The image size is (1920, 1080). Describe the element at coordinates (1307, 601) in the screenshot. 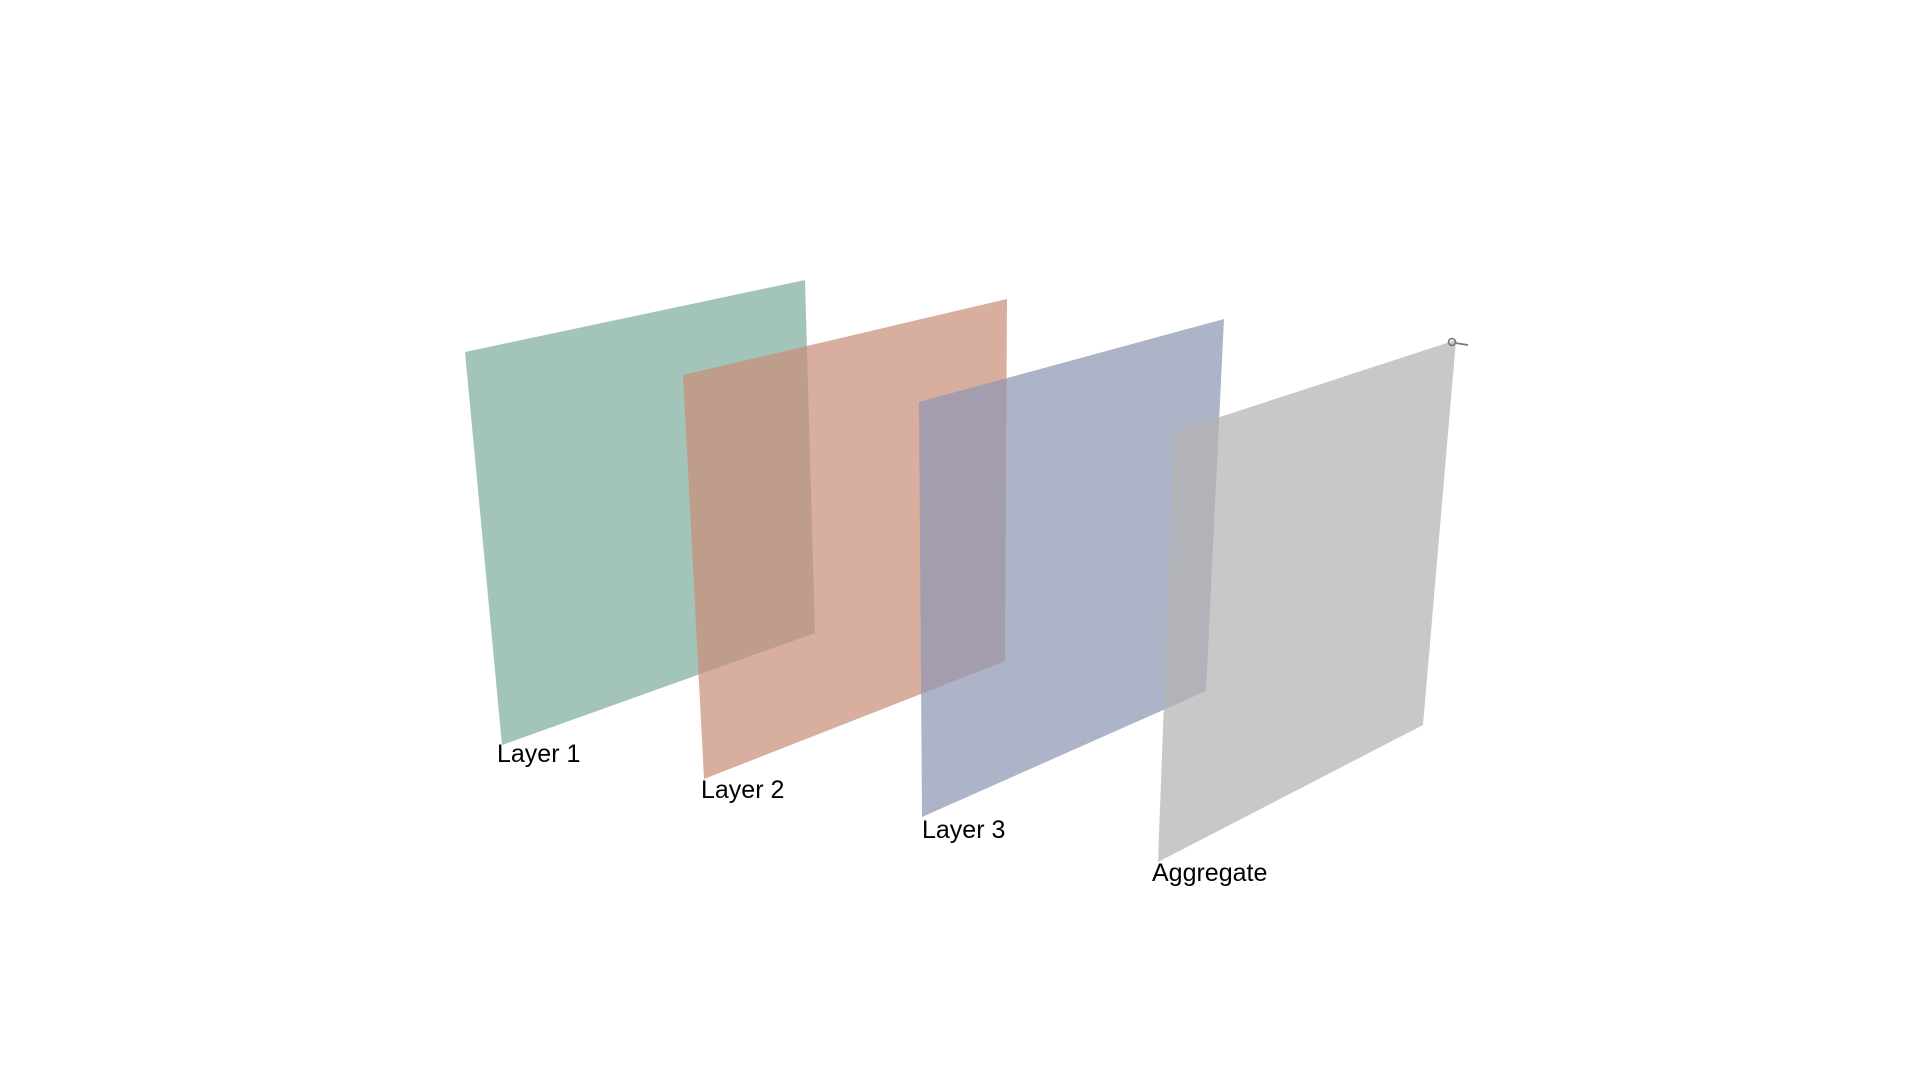

I see `aggregate-plane` at that location.